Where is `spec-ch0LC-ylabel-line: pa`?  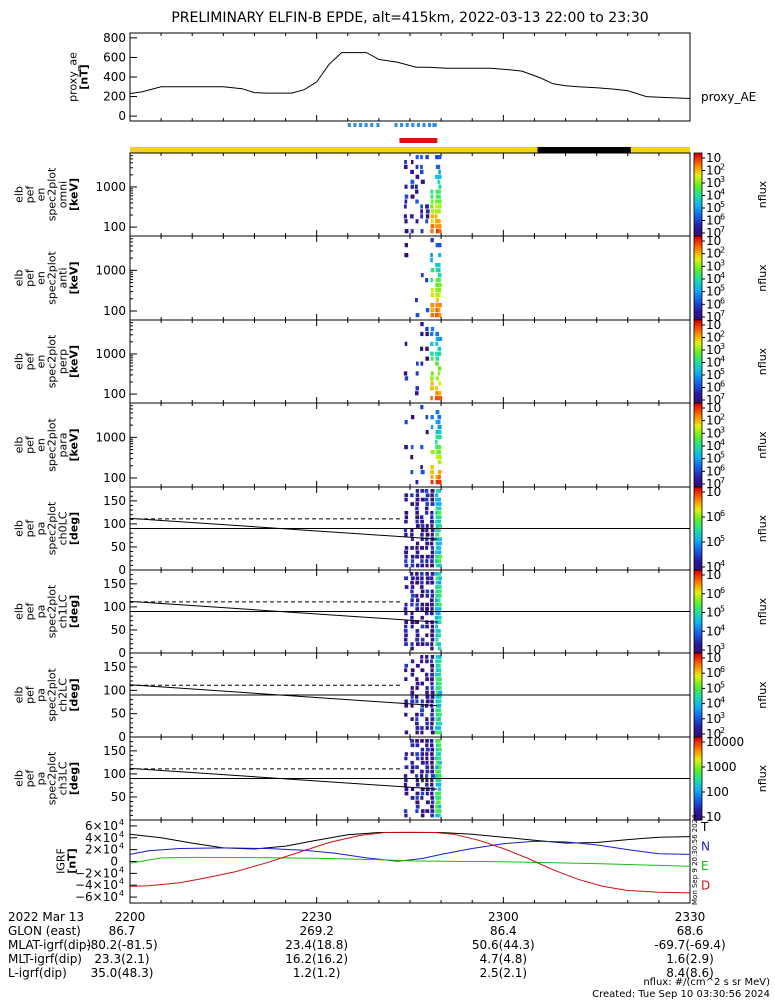 spec-ch0LC-ylabel-line: pa is located at coordinates (41, 529).